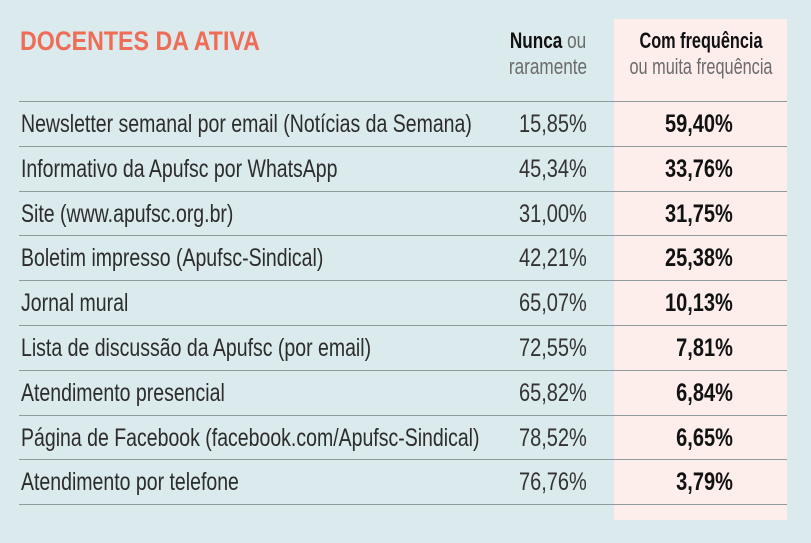 This screenshot has height=543, width=811. I want to click on table-row: Site (www.apufsc.org.br) 31,00% 31,75%, so click(403, 214).